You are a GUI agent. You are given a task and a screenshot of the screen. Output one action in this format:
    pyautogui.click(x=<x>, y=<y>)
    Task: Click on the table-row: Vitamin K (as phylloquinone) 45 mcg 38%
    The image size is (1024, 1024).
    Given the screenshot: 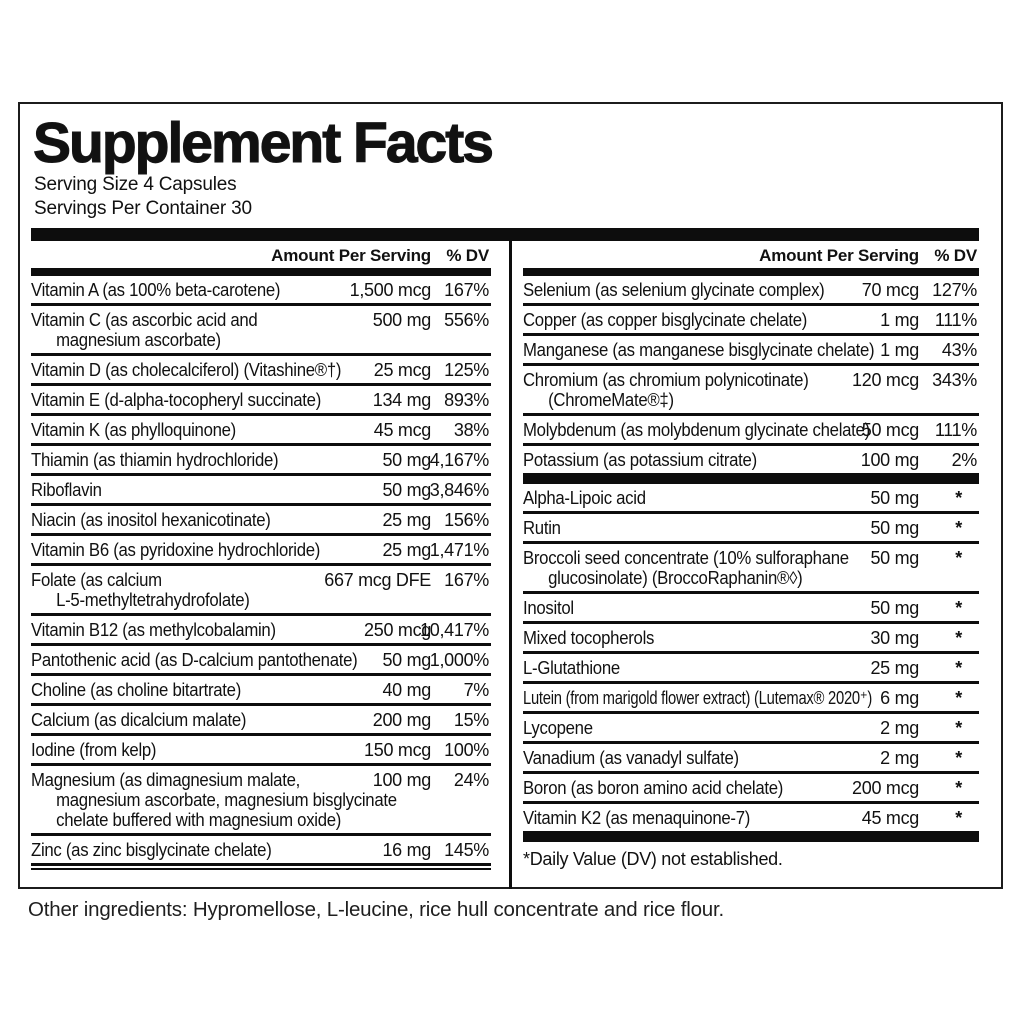 What is the action you would take?
    pyautogui.click(x=261, y=431)
    